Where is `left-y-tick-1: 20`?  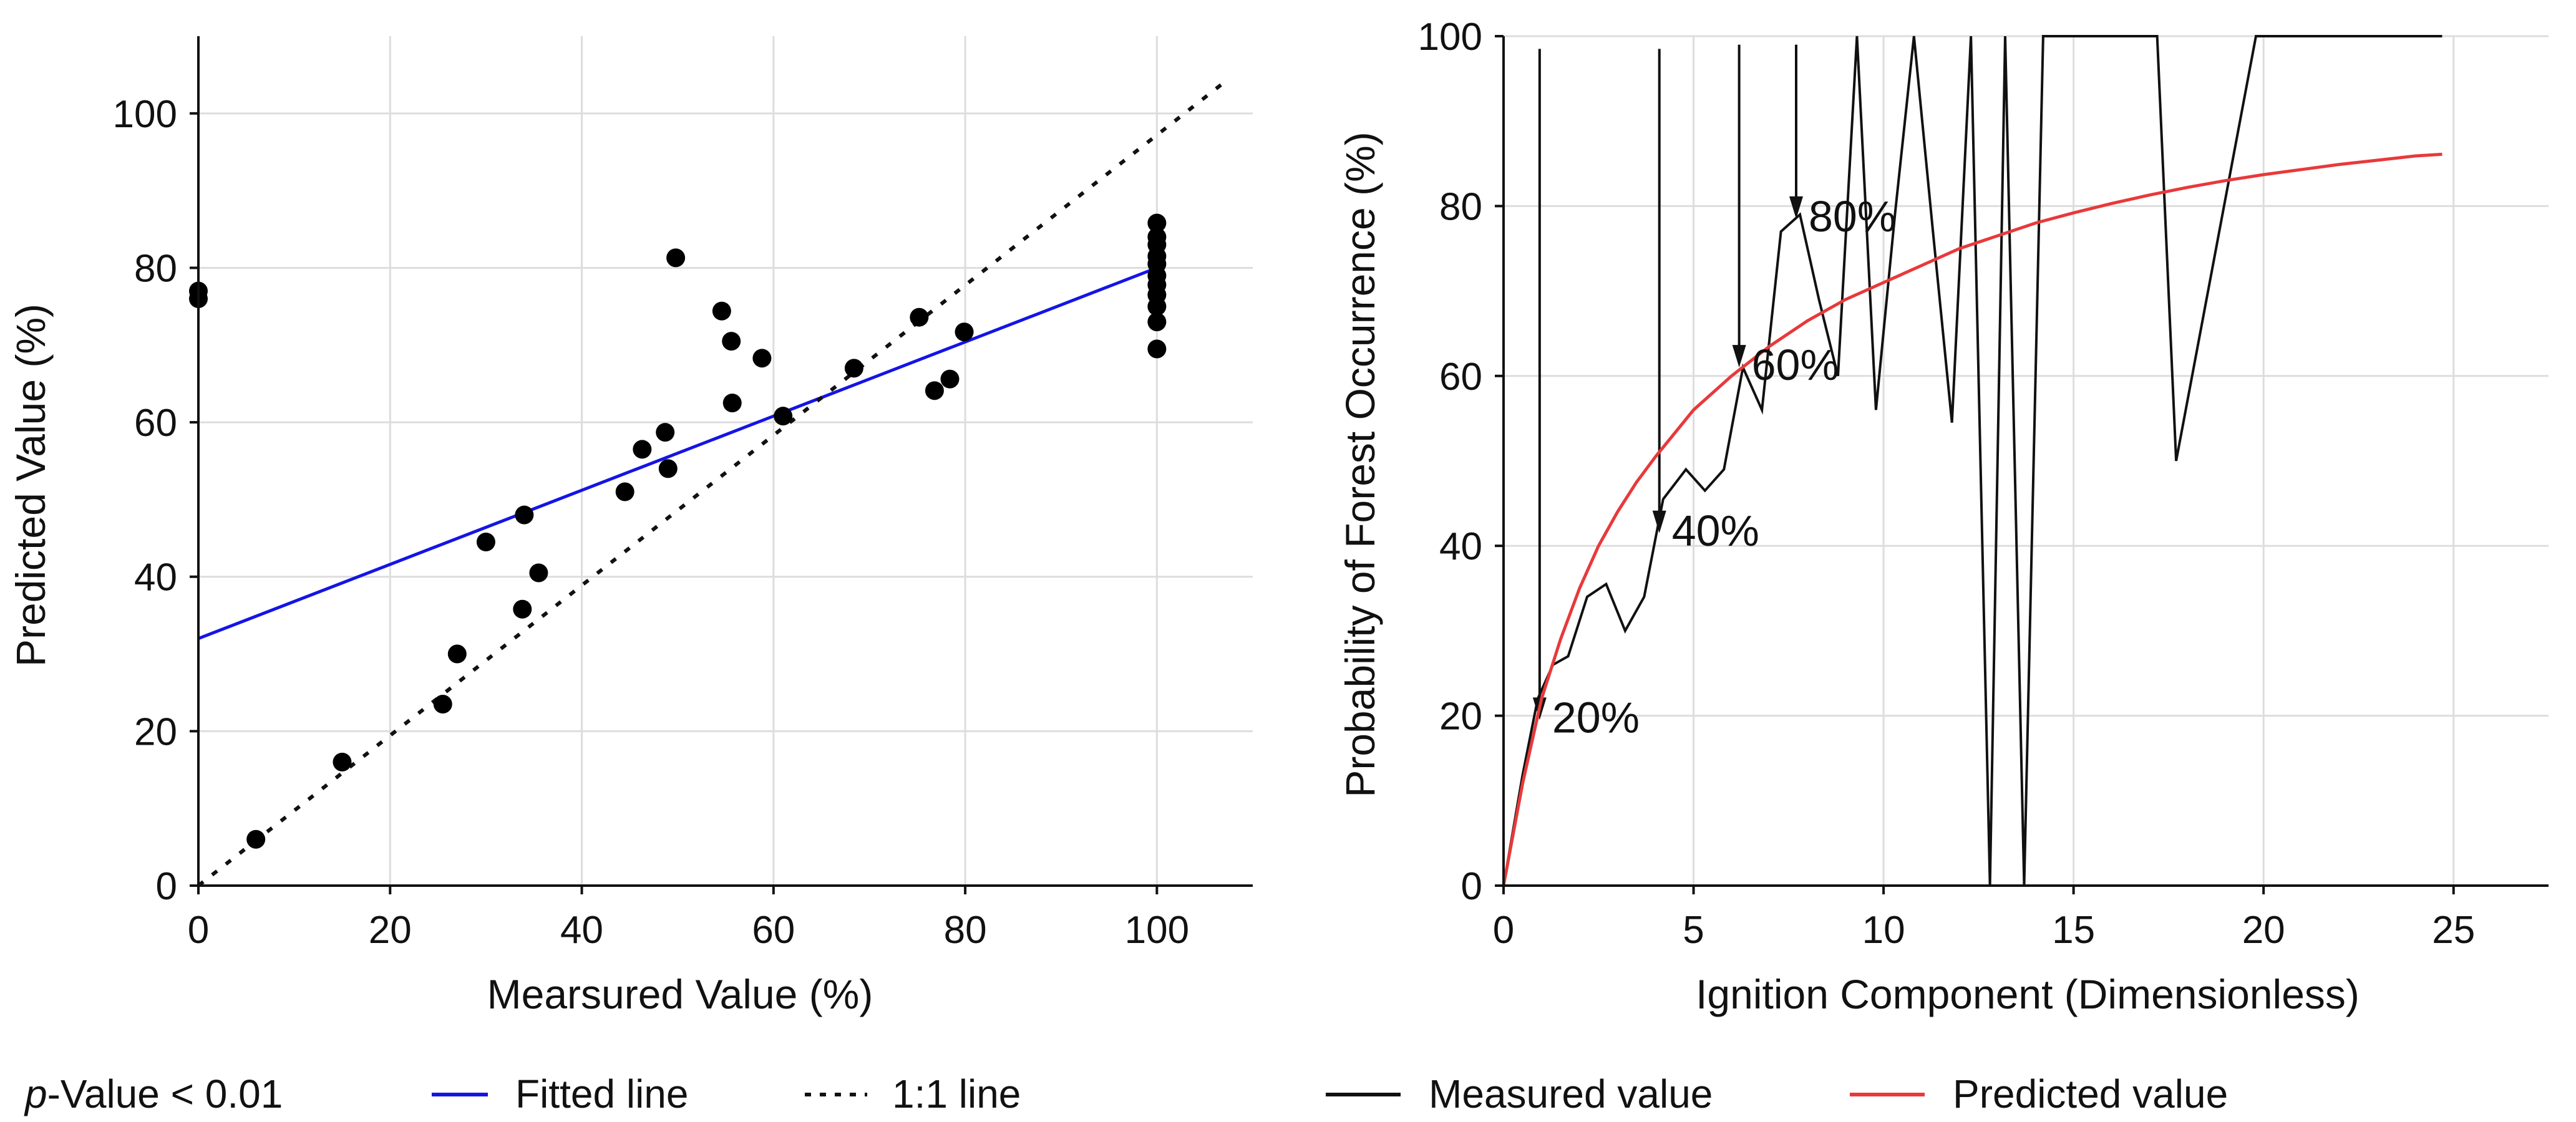
left-y-tick-1: 20 is located at coordinates (156, 731).